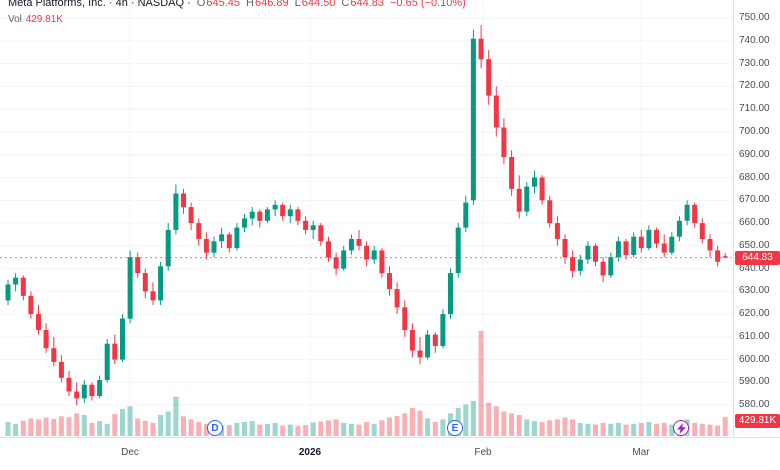 The height and width of the screenshot is (470, 780). What do you see at coordinates (754, 199) in the screenshot?
I see `price-axis-label: 670.00` at bounding box center [754, 199].